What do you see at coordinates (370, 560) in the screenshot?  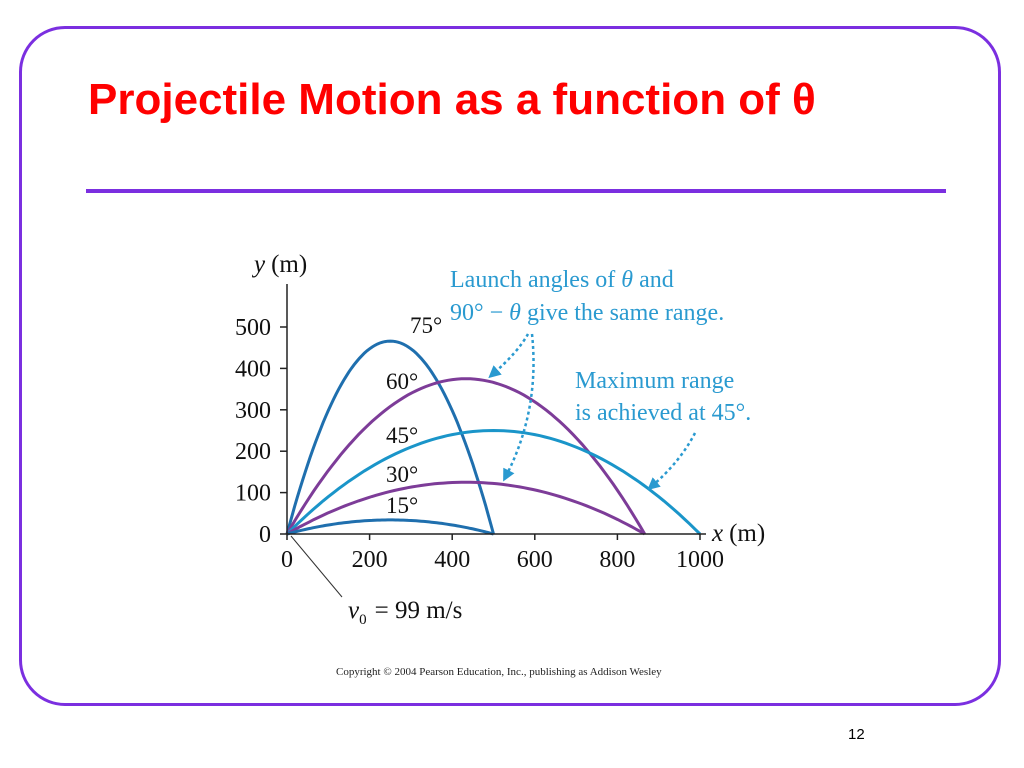 I see `x-tick-label-200: 200` at bounding box center [370, 560].